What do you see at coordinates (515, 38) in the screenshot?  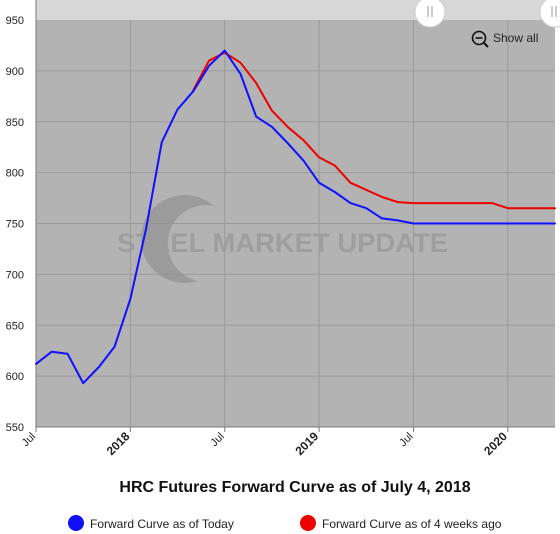 I see `show-all-label: Show all` at bounding box center [515, 38].